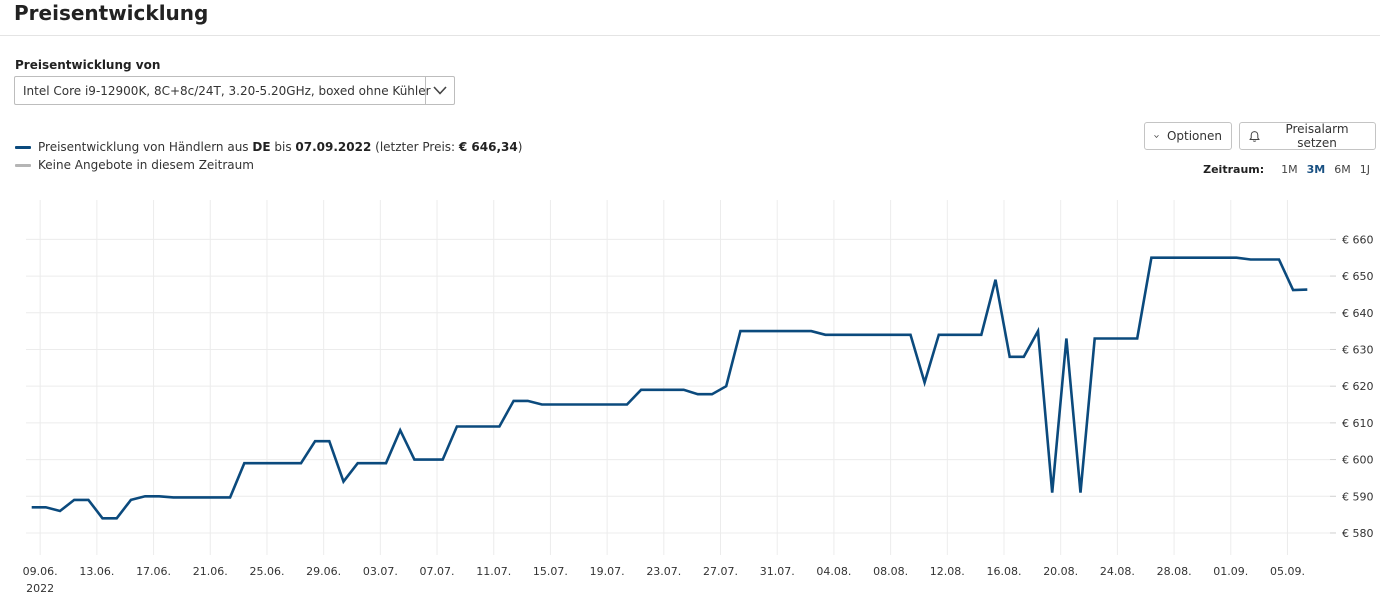 The width and height of the screenshot is (1380, 600). Describe the element at coordinates (146, 165) in the screenshot. I see `legend-text-no-offers: Keine Angebote in diesem Zeitraum` at that location.